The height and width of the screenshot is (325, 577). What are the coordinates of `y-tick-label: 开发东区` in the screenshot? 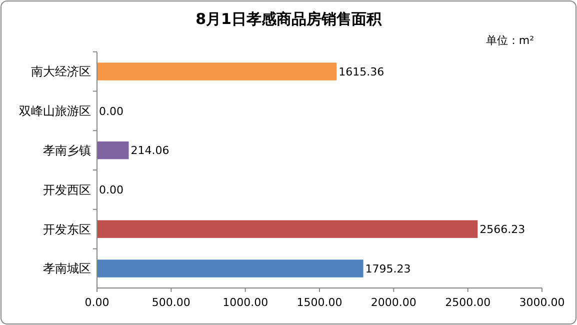 It's located at (67, 229).